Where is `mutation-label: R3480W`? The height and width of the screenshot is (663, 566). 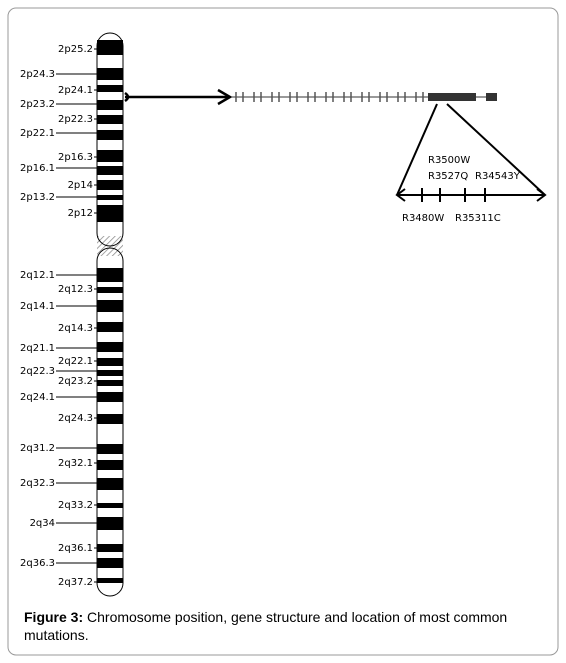
mutation-label: R3480W is located at coordinates (423, 218).